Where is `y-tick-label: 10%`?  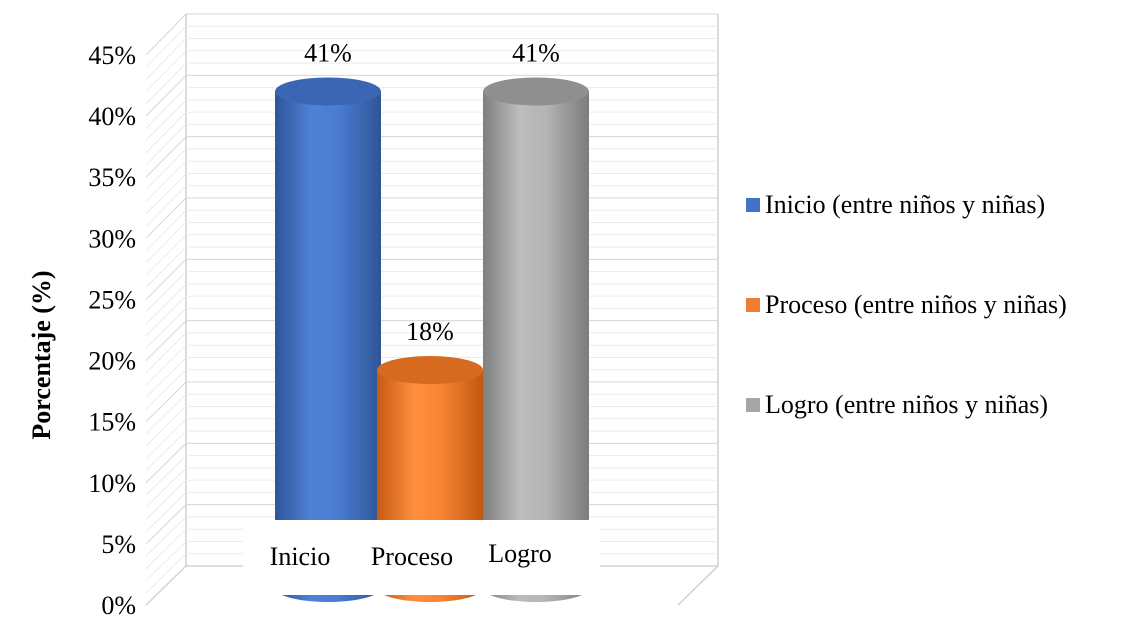 y-tick-label: 10% is located at coordinates (112, 483).